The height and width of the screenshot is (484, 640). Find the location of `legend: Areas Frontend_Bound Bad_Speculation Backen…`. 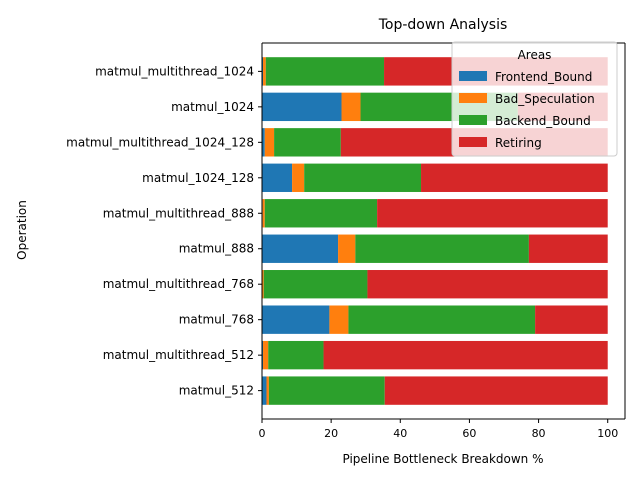

legend: Areas Frontend_Bound Bad_Speculation Backen… is located at coordinates (534, 99).